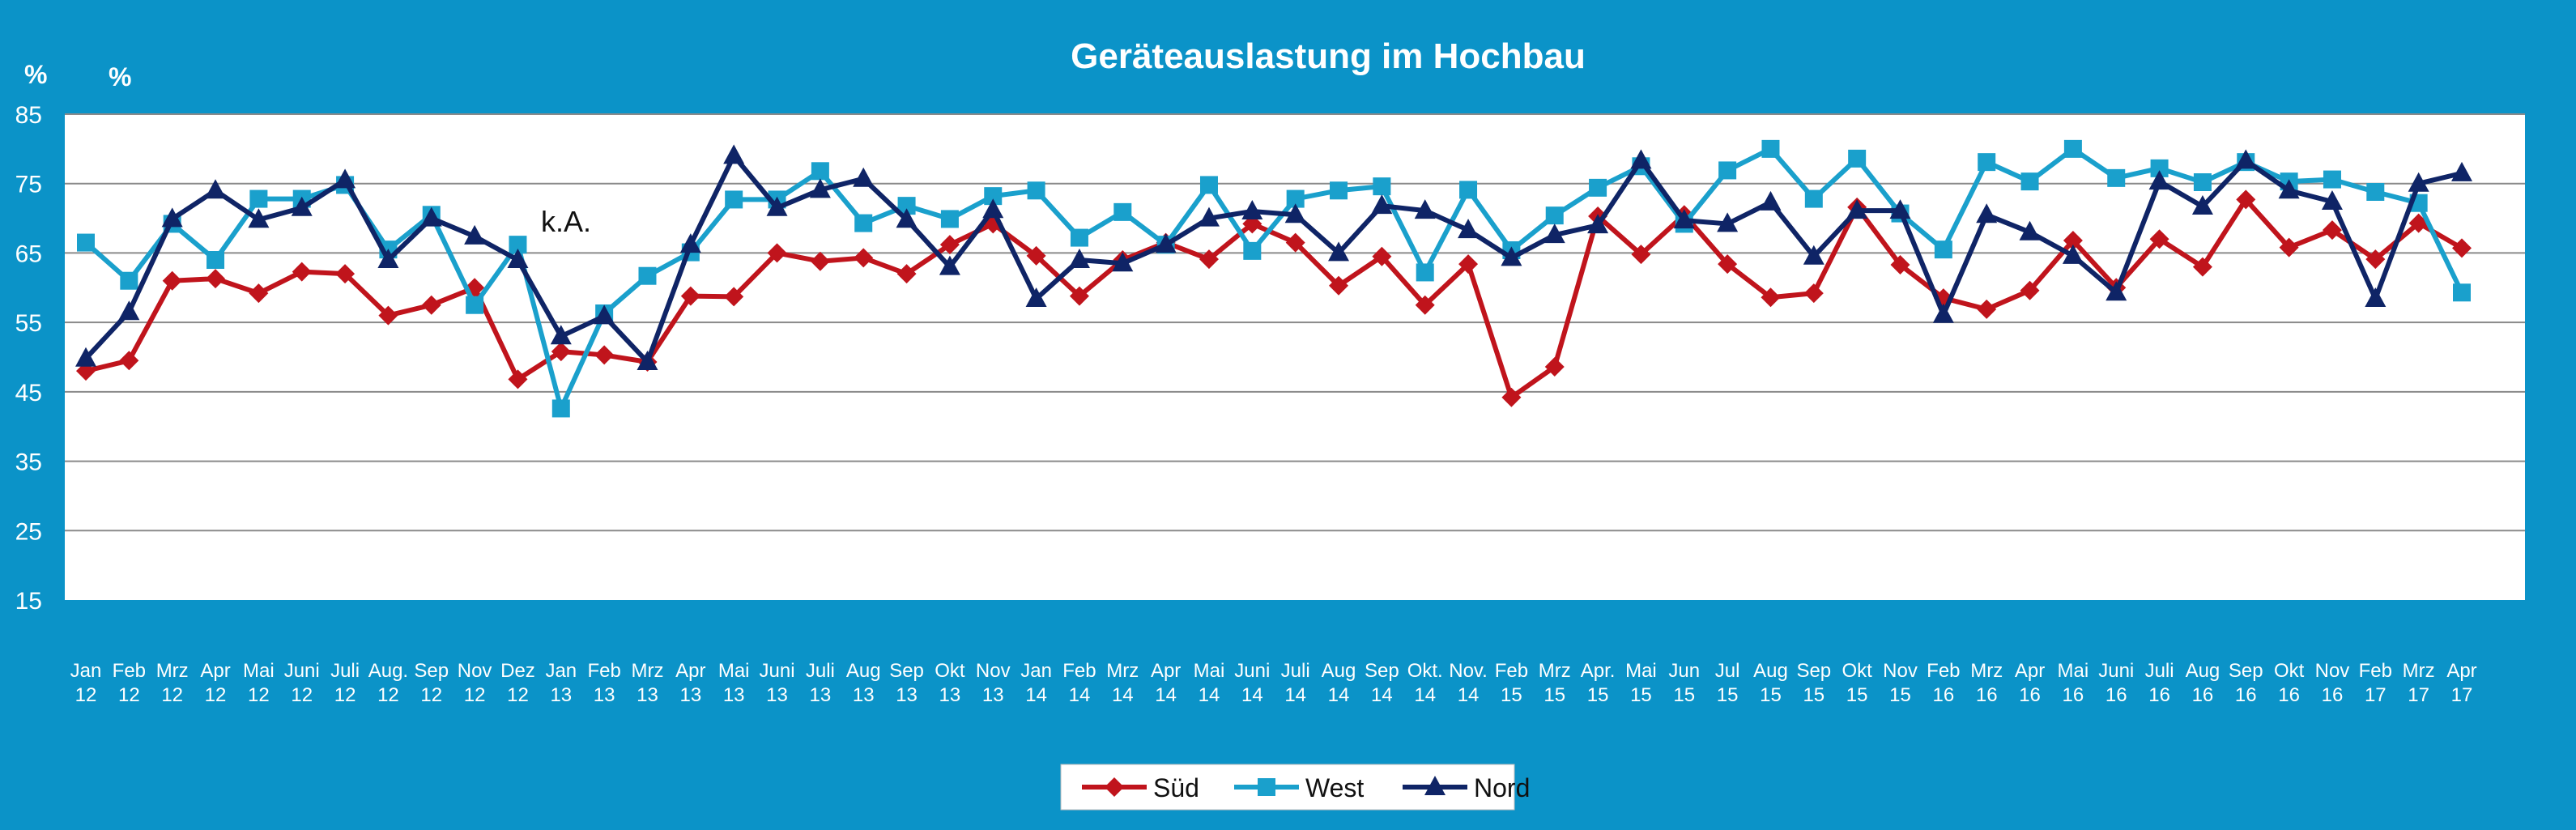 The width and height of the screenshot is (2576, 830). I want to click on x-tick-label: Aug, so click(1770, 671).